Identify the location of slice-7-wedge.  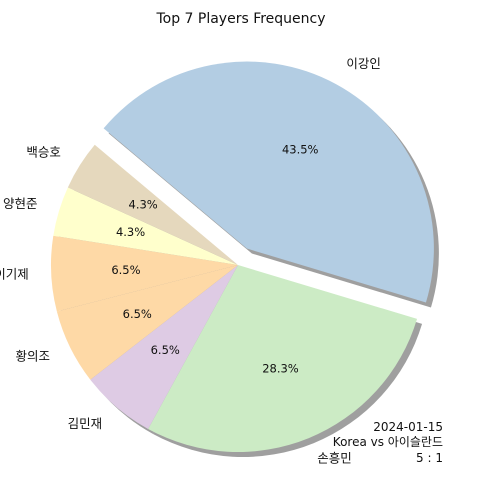
(152, 204).